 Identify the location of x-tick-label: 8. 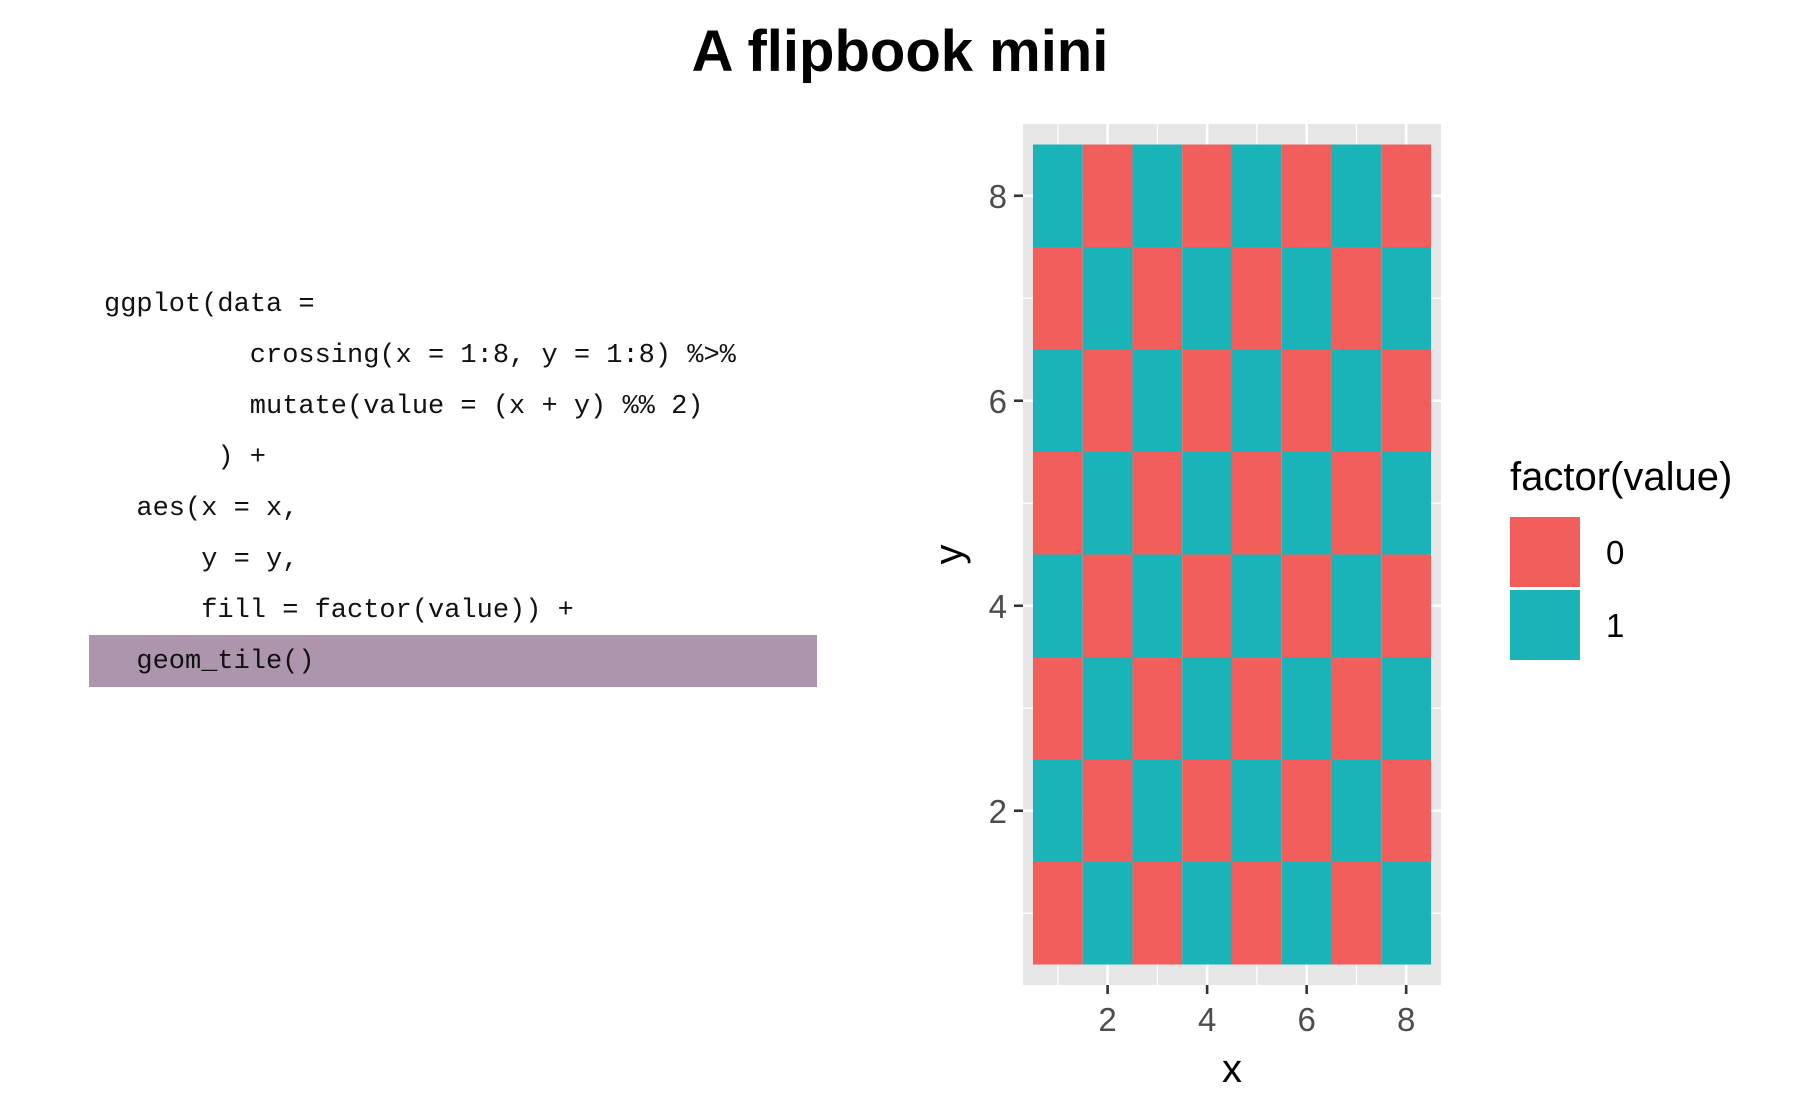
(1406, 1019).